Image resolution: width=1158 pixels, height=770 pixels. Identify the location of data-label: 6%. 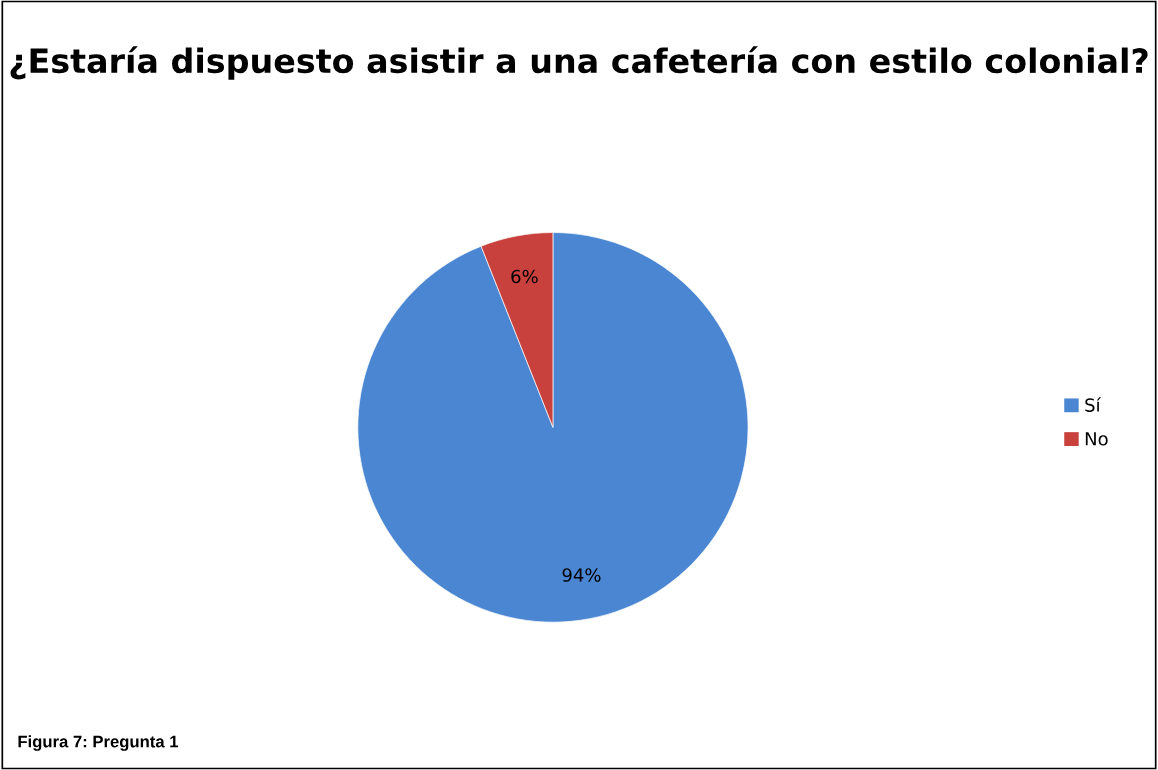
(524, 276).